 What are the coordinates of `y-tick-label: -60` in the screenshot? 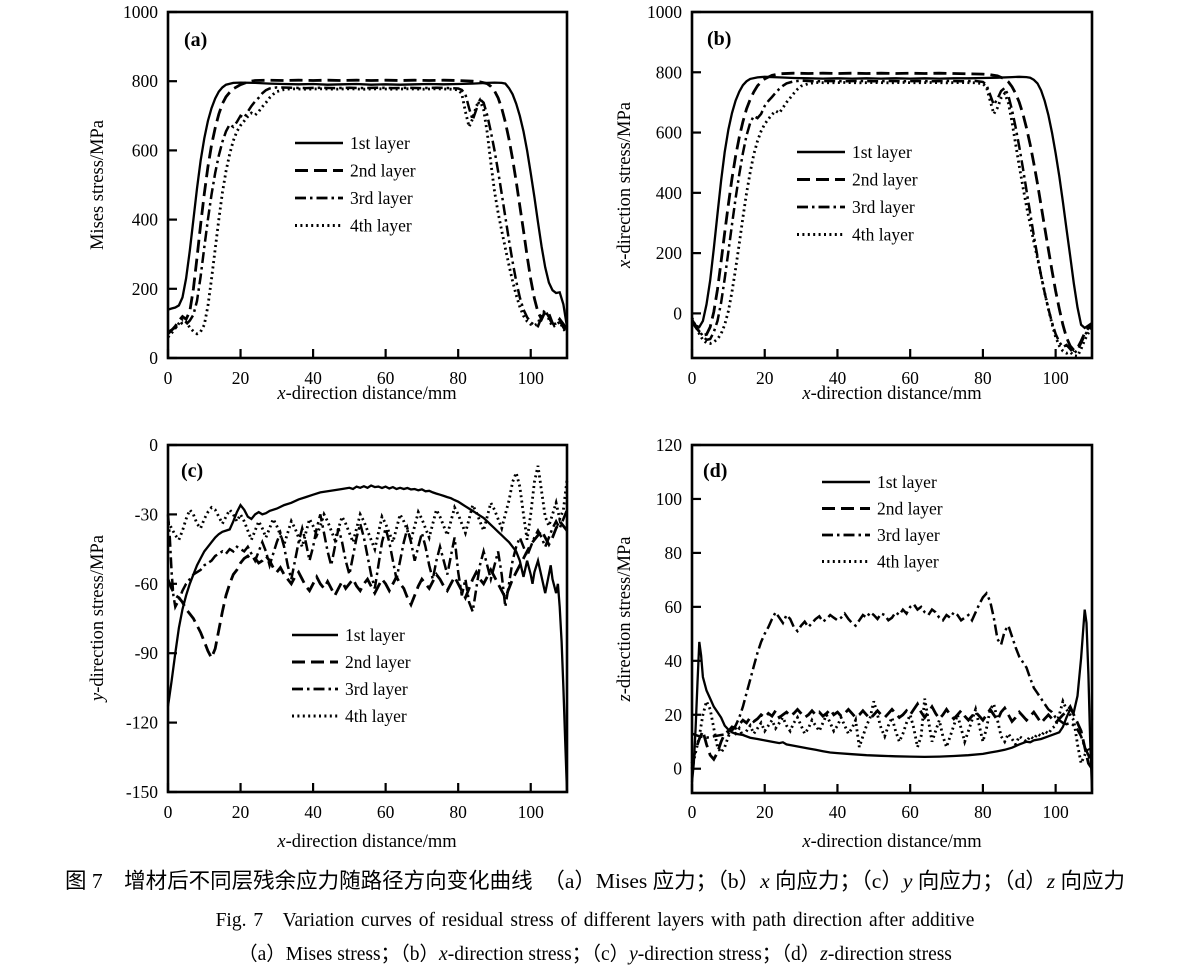 It's located at (147, 584).